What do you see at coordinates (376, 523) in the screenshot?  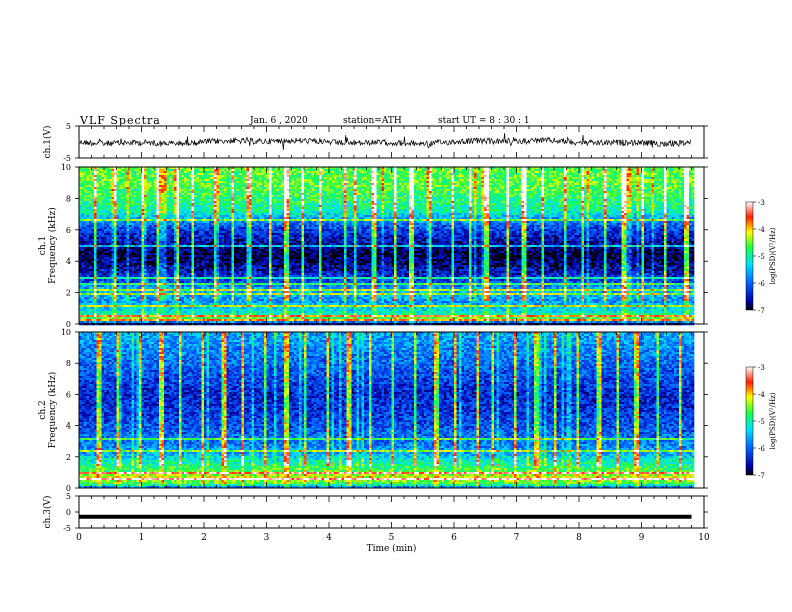 I see `ch3-waveform-axes: 5 0 -5 ch.3(V) 0 1 2 3 4 5 6 7 8 9 10 Time (min)` at bounding box center [376, 523].